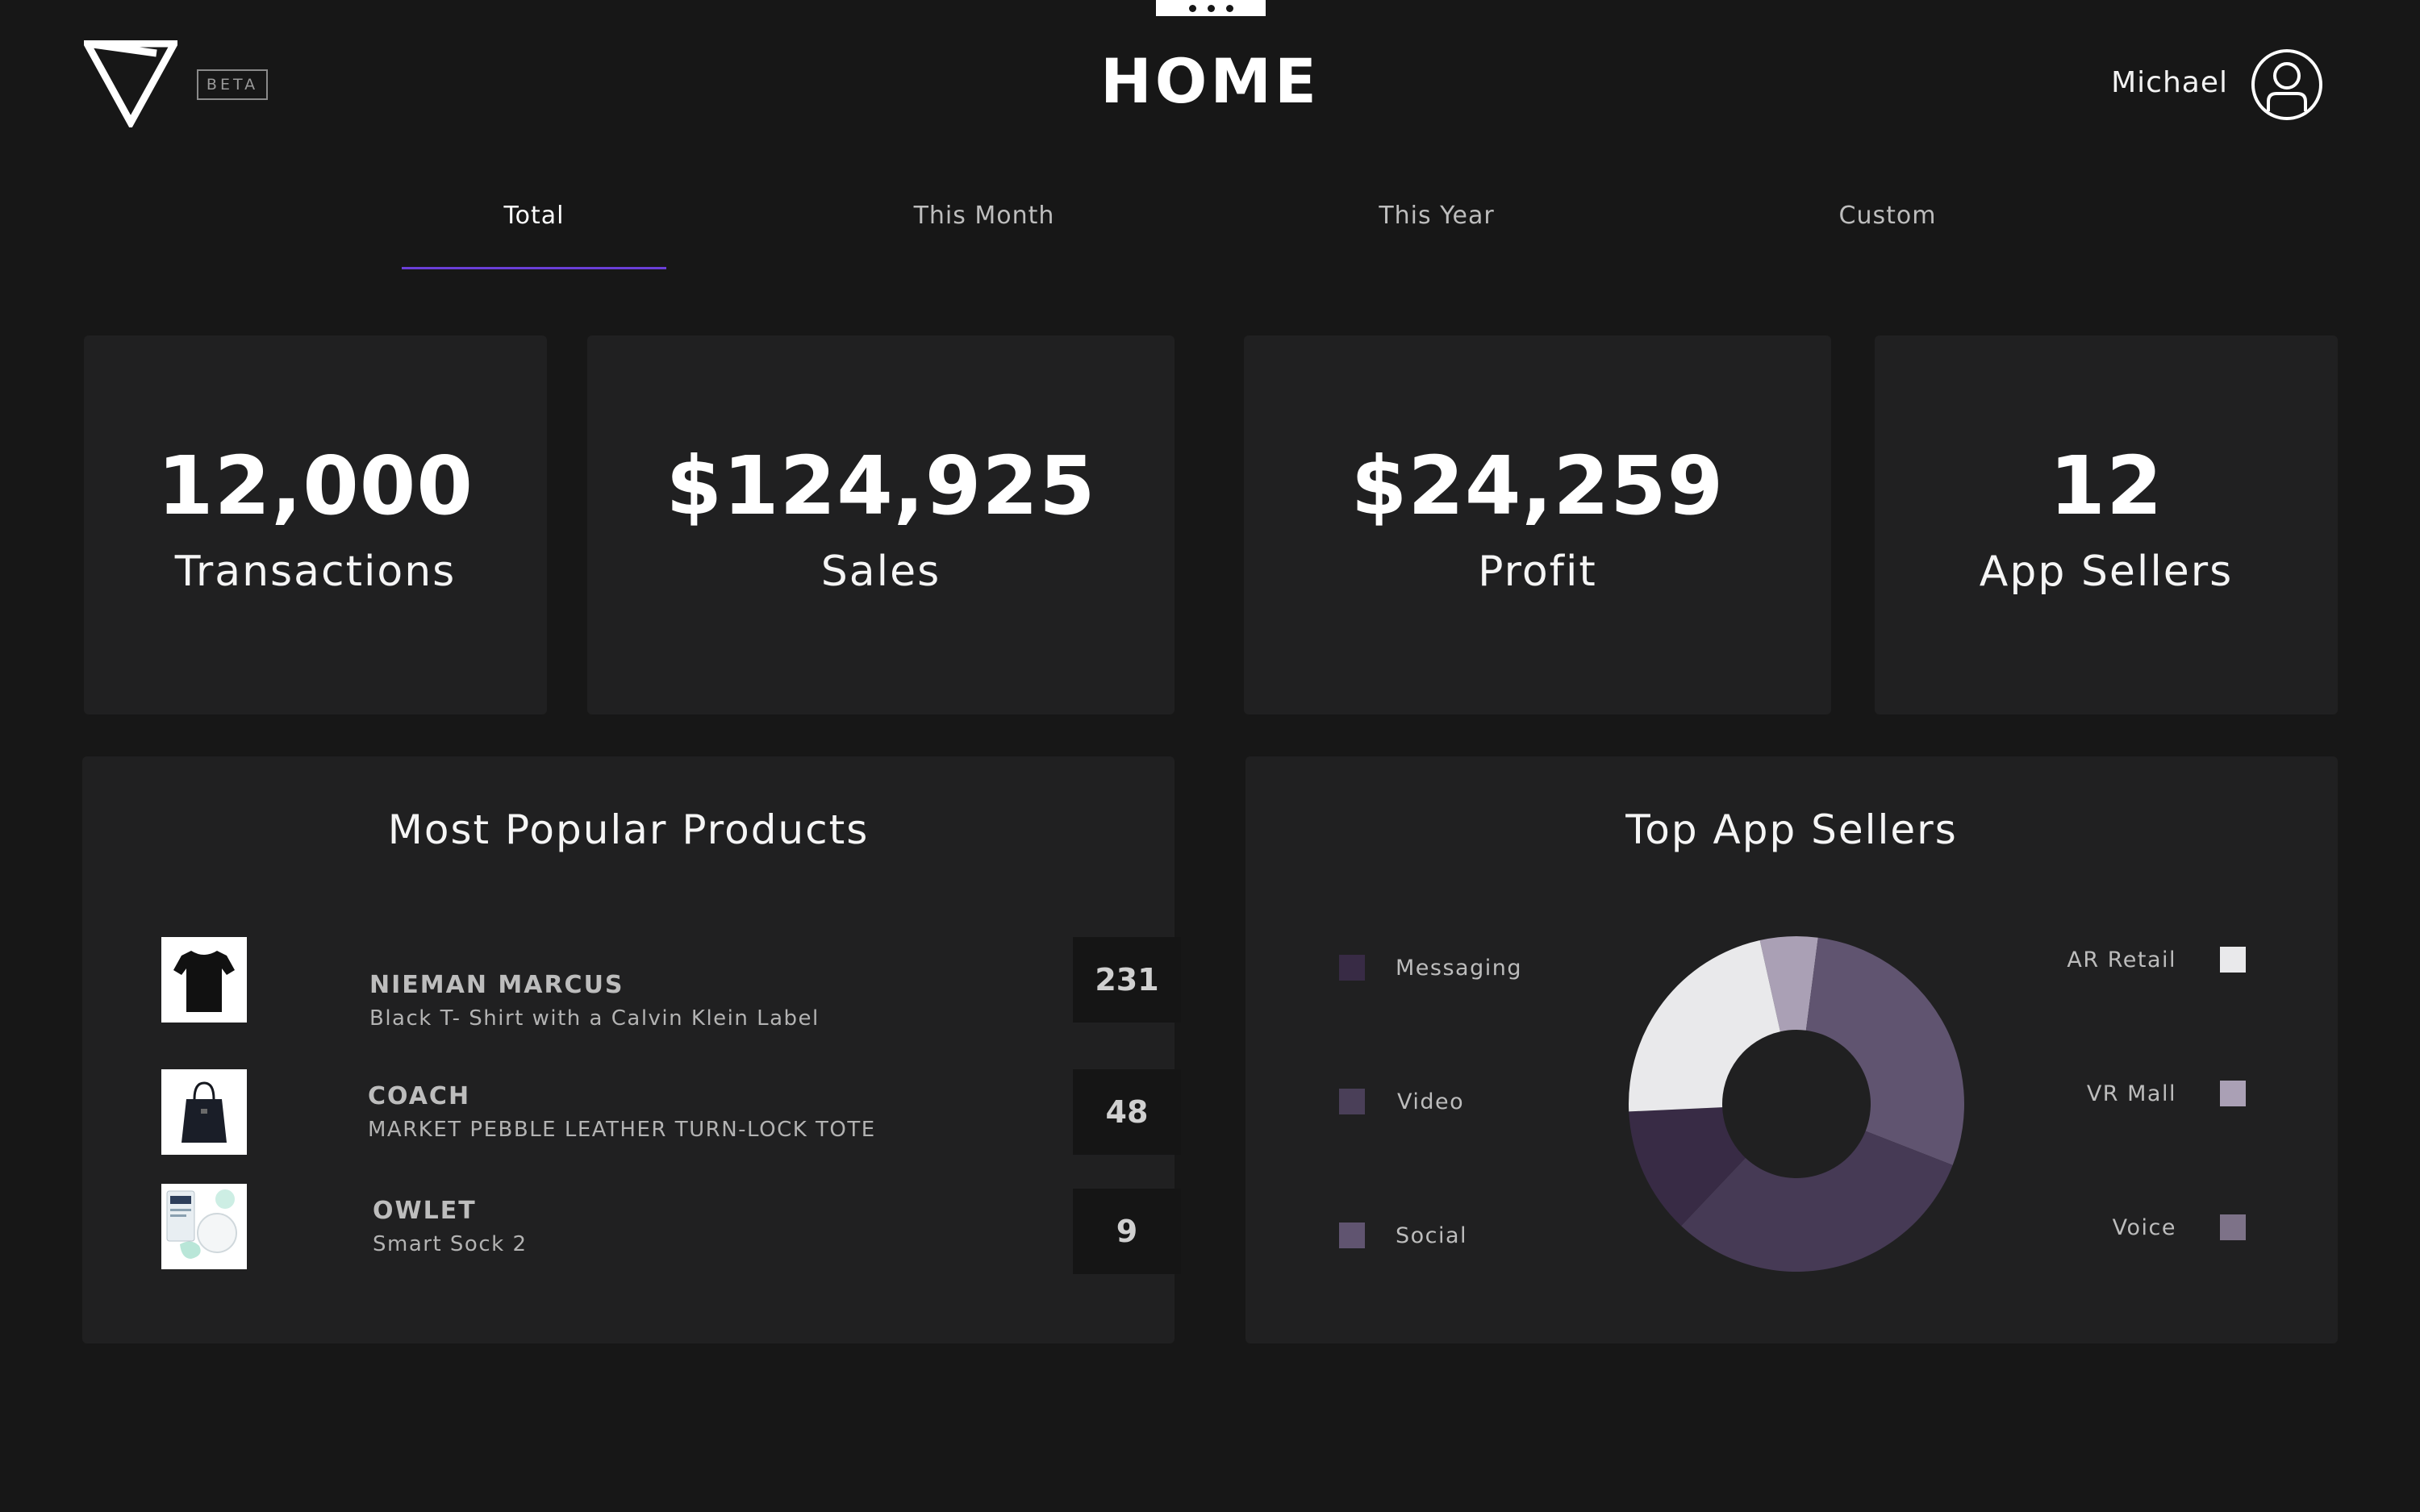  Describe the element at coordinates (880, 572) in the screenshot. I see `stat-label: Sales` at that location.